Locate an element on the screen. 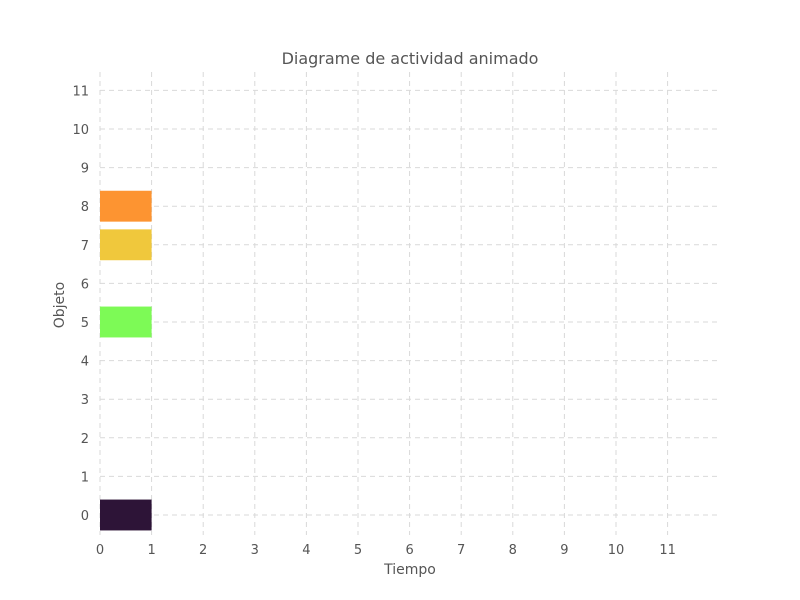 Image resolution: width=800 pixels, height=600 pixels. chart-title: Diagrame de actividad animado is located at coordinates (410, 58).